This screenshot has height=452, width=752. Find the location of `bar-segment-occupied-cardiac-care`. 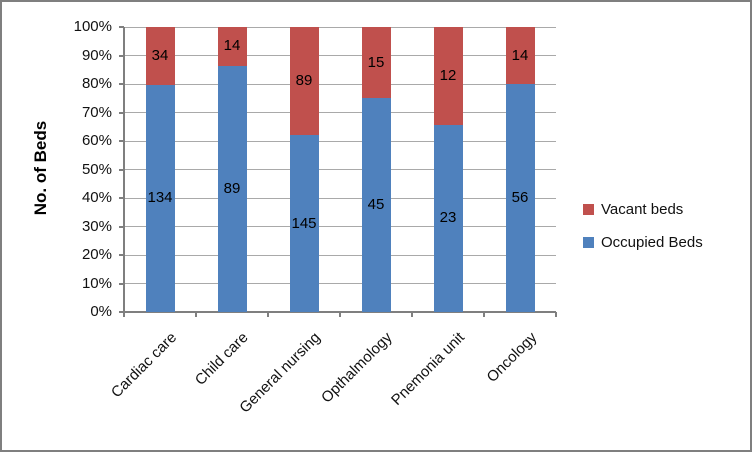

bar-segment-occupied-cardiac-care is located at coordinates (160, 198).